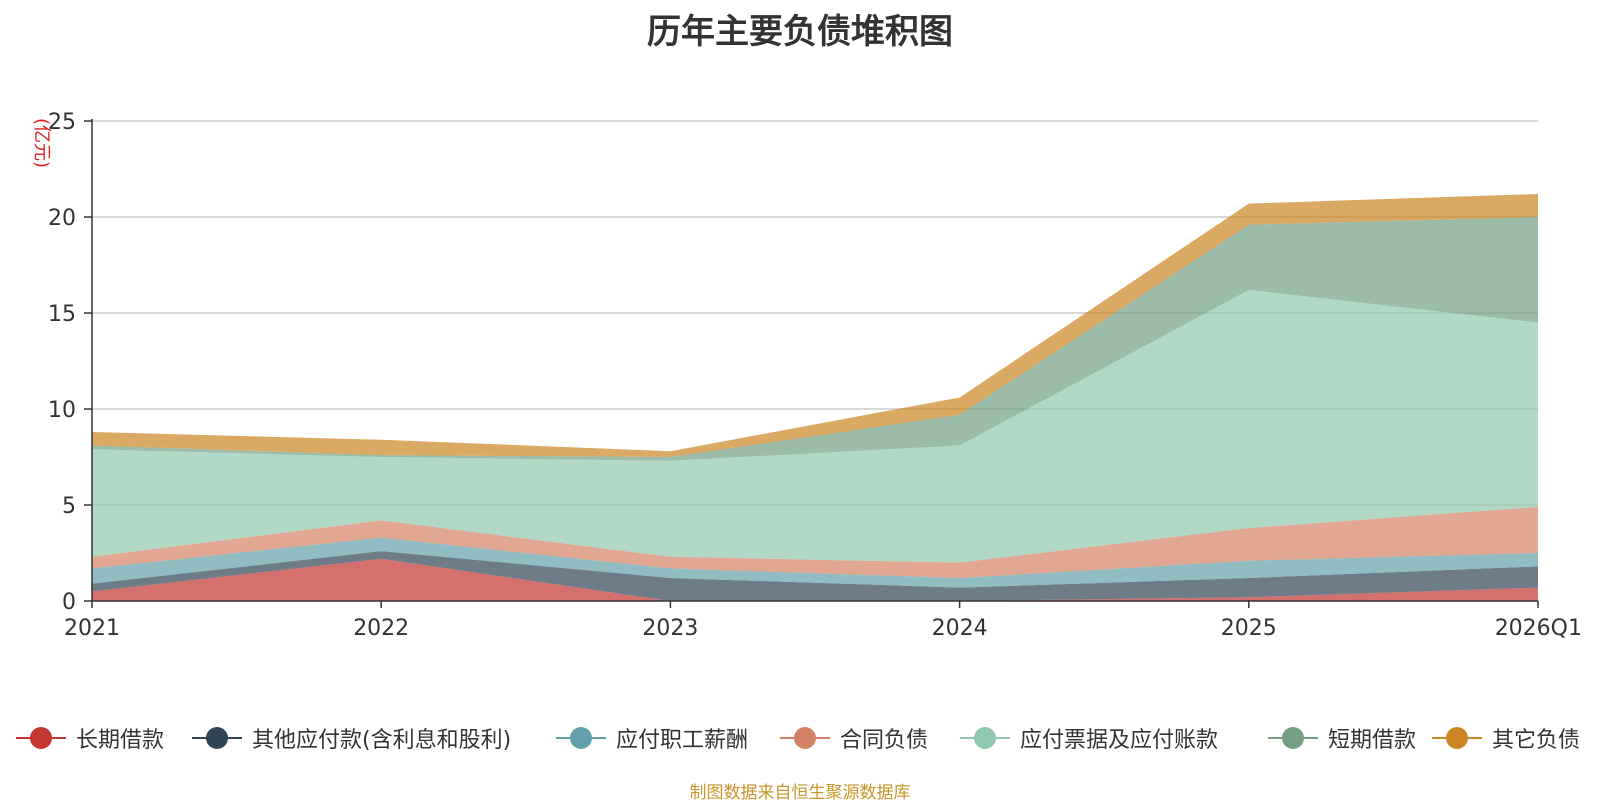  Describe the element at coordinates (800, 32) in the screenshot. I see `chart-title: 历年主要负债堆积图` at that location.